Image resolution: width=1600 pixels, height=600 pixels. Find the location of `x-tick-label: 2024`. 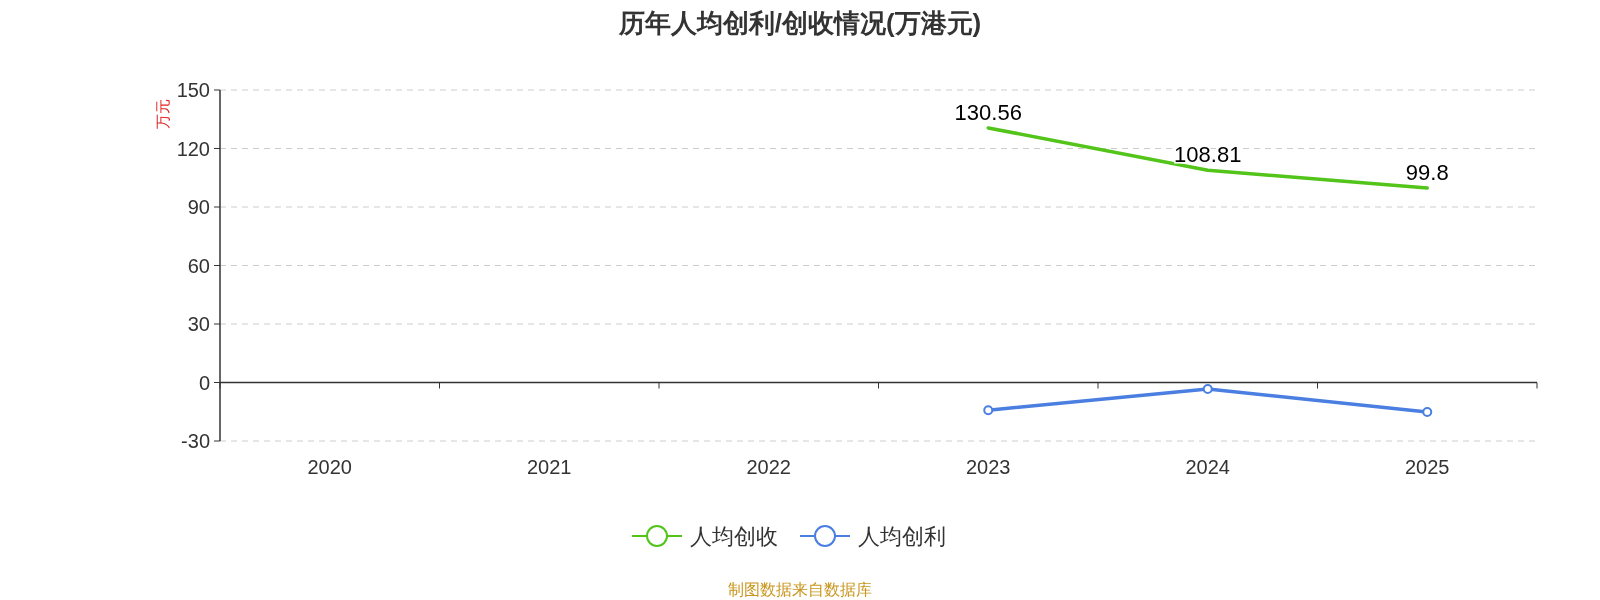

x-tick-label: 2024 is located at coordinates (1207, 467).